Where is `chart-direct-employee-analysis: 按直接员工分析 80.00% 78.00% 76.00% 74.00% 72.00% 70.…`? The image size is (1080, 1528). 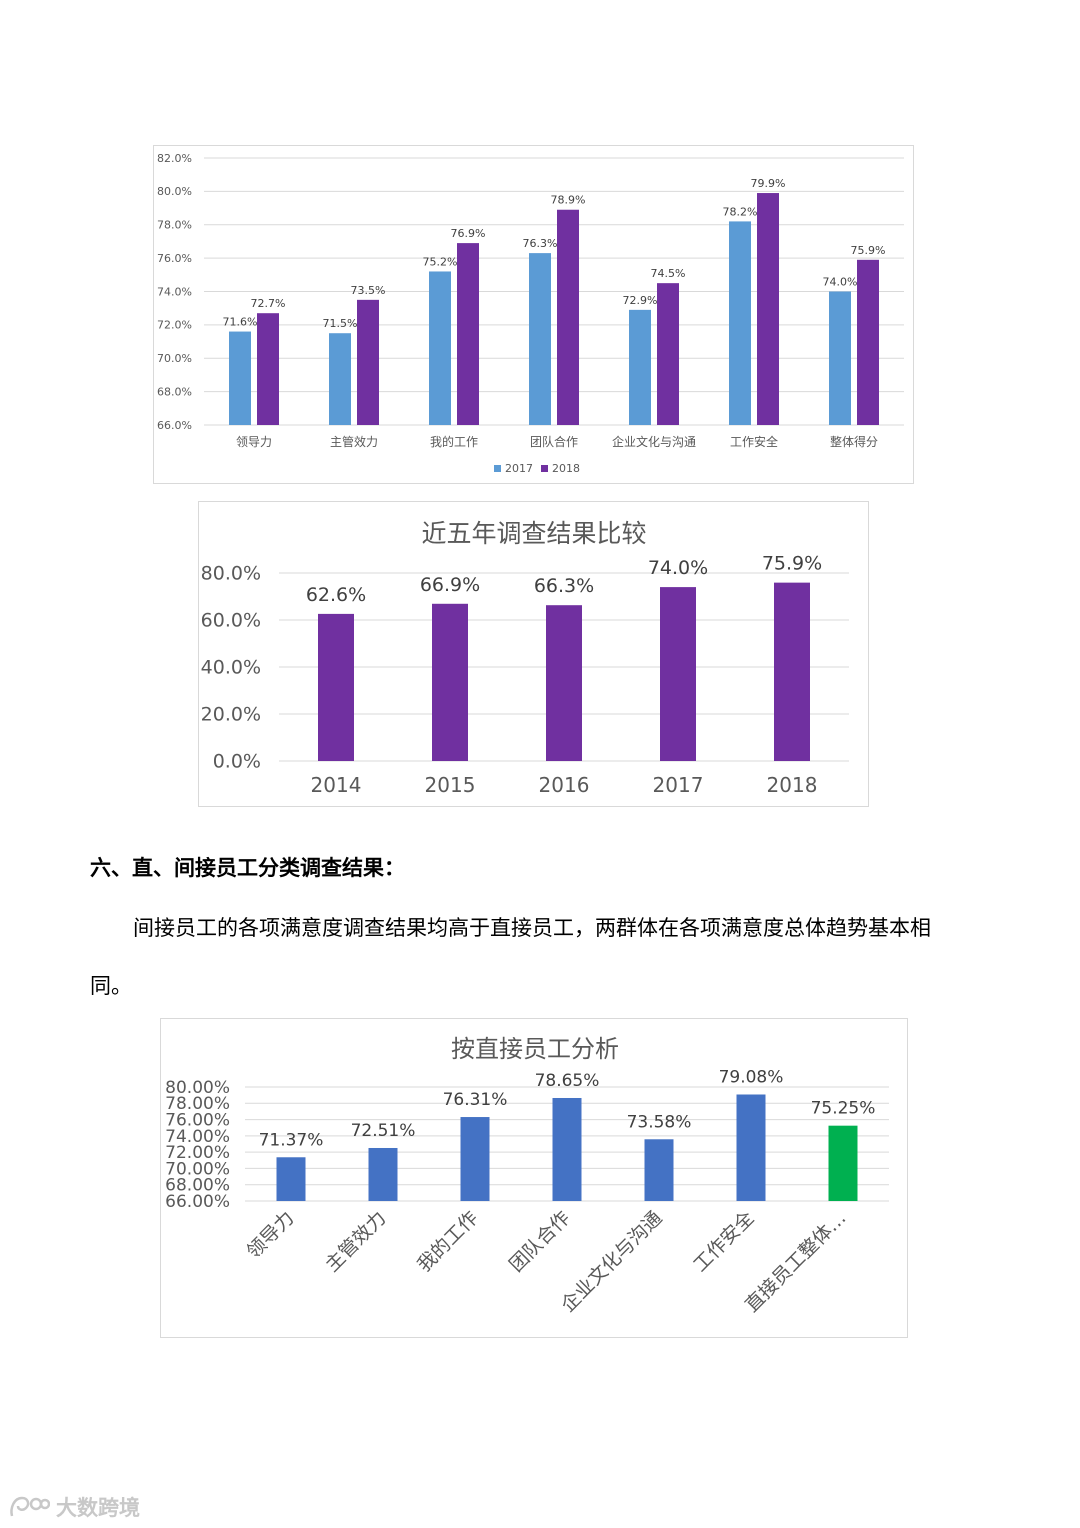 chart-direct-employee-analysis: 按直接员工分析 80.00% 78.00% 76.00% 74.00% 72.00% 70.… is located at coordinates (534, 1178).